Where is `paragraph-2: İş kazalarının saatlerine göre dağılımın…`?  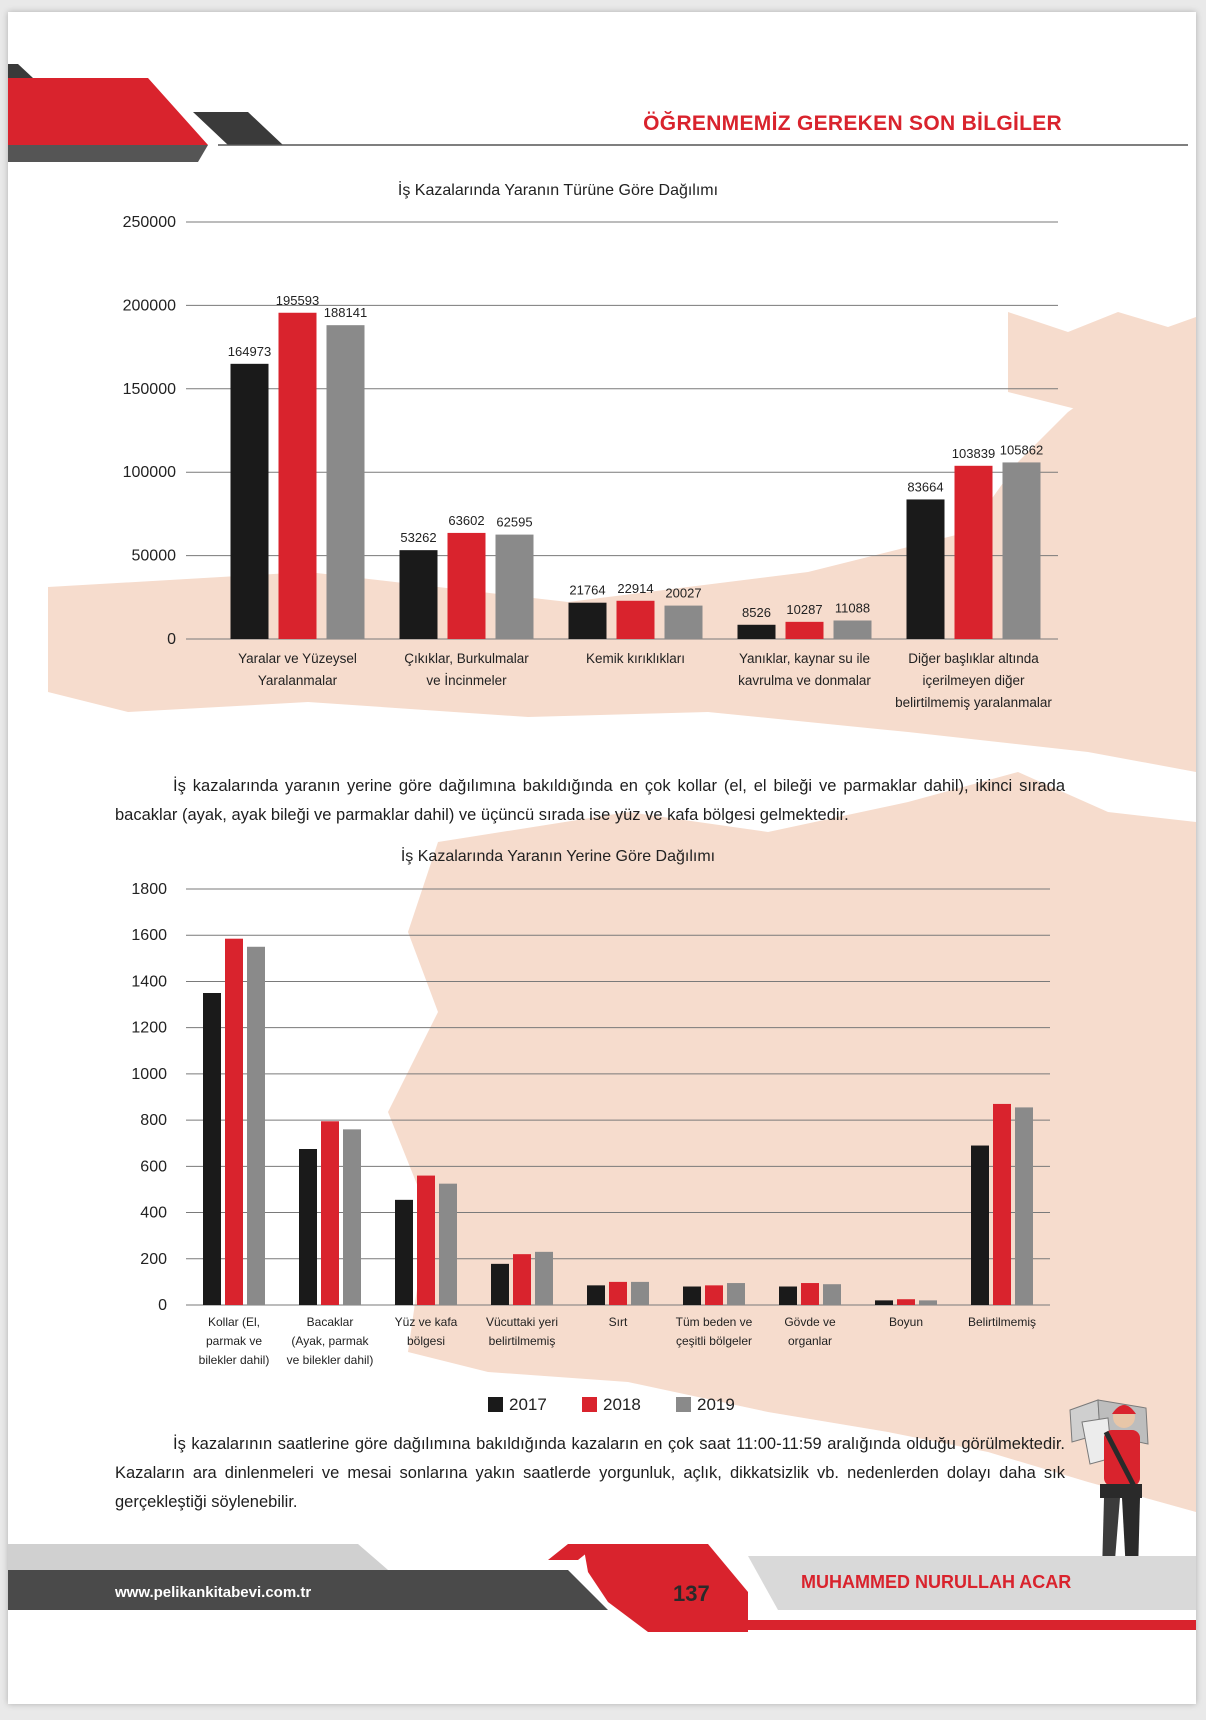 paragraph-2: İş kazalarının saatlerine göre dağılımın… is located at coordinates (590, 1473).